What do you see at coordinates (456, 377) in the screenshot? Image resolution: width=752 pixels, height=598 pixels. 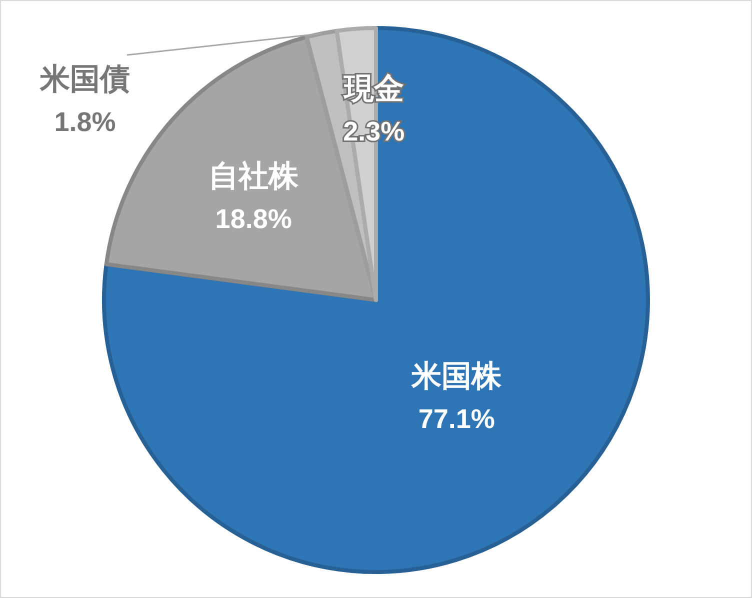 I see `slice-label: 米国株` at bounding box center [456, 377].